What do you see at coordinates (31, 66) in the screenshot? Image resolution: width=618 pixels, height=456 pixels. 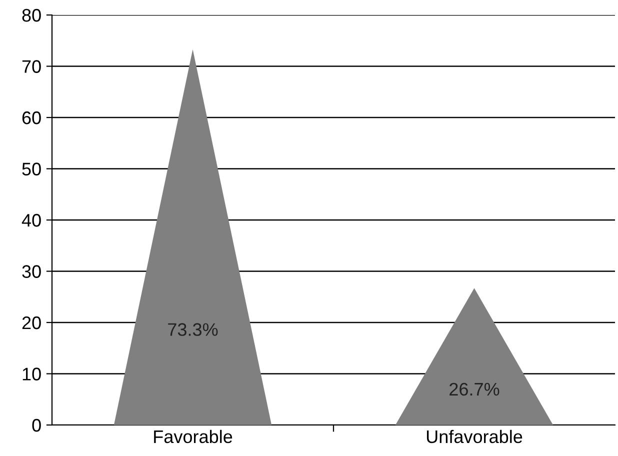 I see `y-tick-label: 70` at bounding box center [31, 66].